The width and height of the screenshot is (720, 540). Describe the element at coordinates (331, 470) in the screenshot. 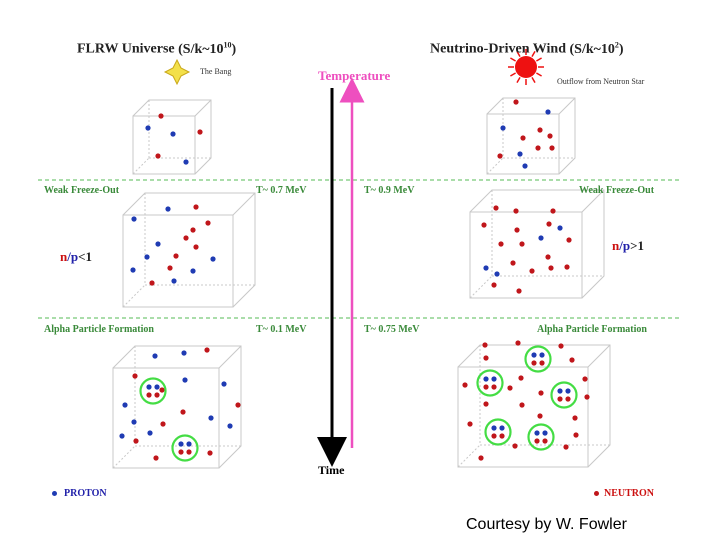

I see `time-label: Time` at that location.